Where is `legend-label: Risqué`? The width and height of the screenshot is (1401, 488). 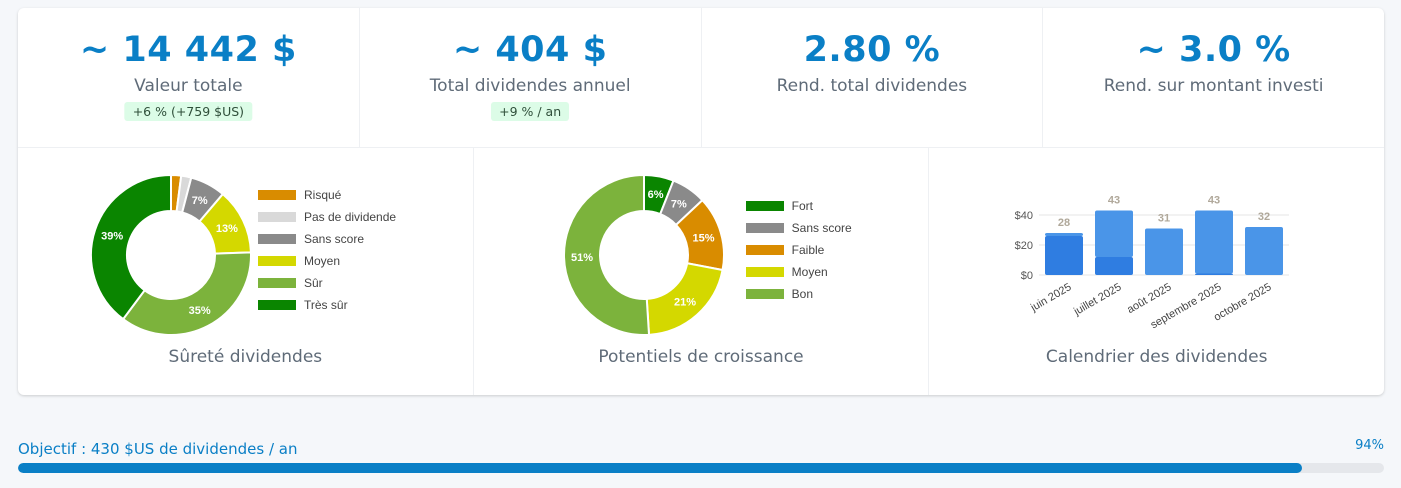
legend-label: Risqué is located at coordinates (323, 195).